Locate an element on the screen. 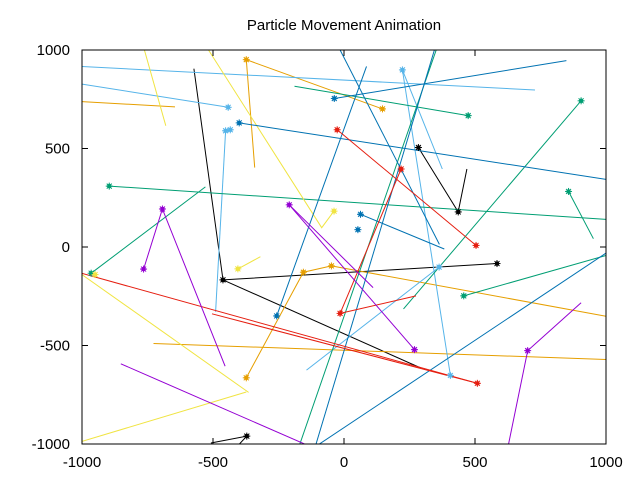 The width and height of the screenshot is (640, 480). y-tick-label: -500 is located at coordinates (55, 346).